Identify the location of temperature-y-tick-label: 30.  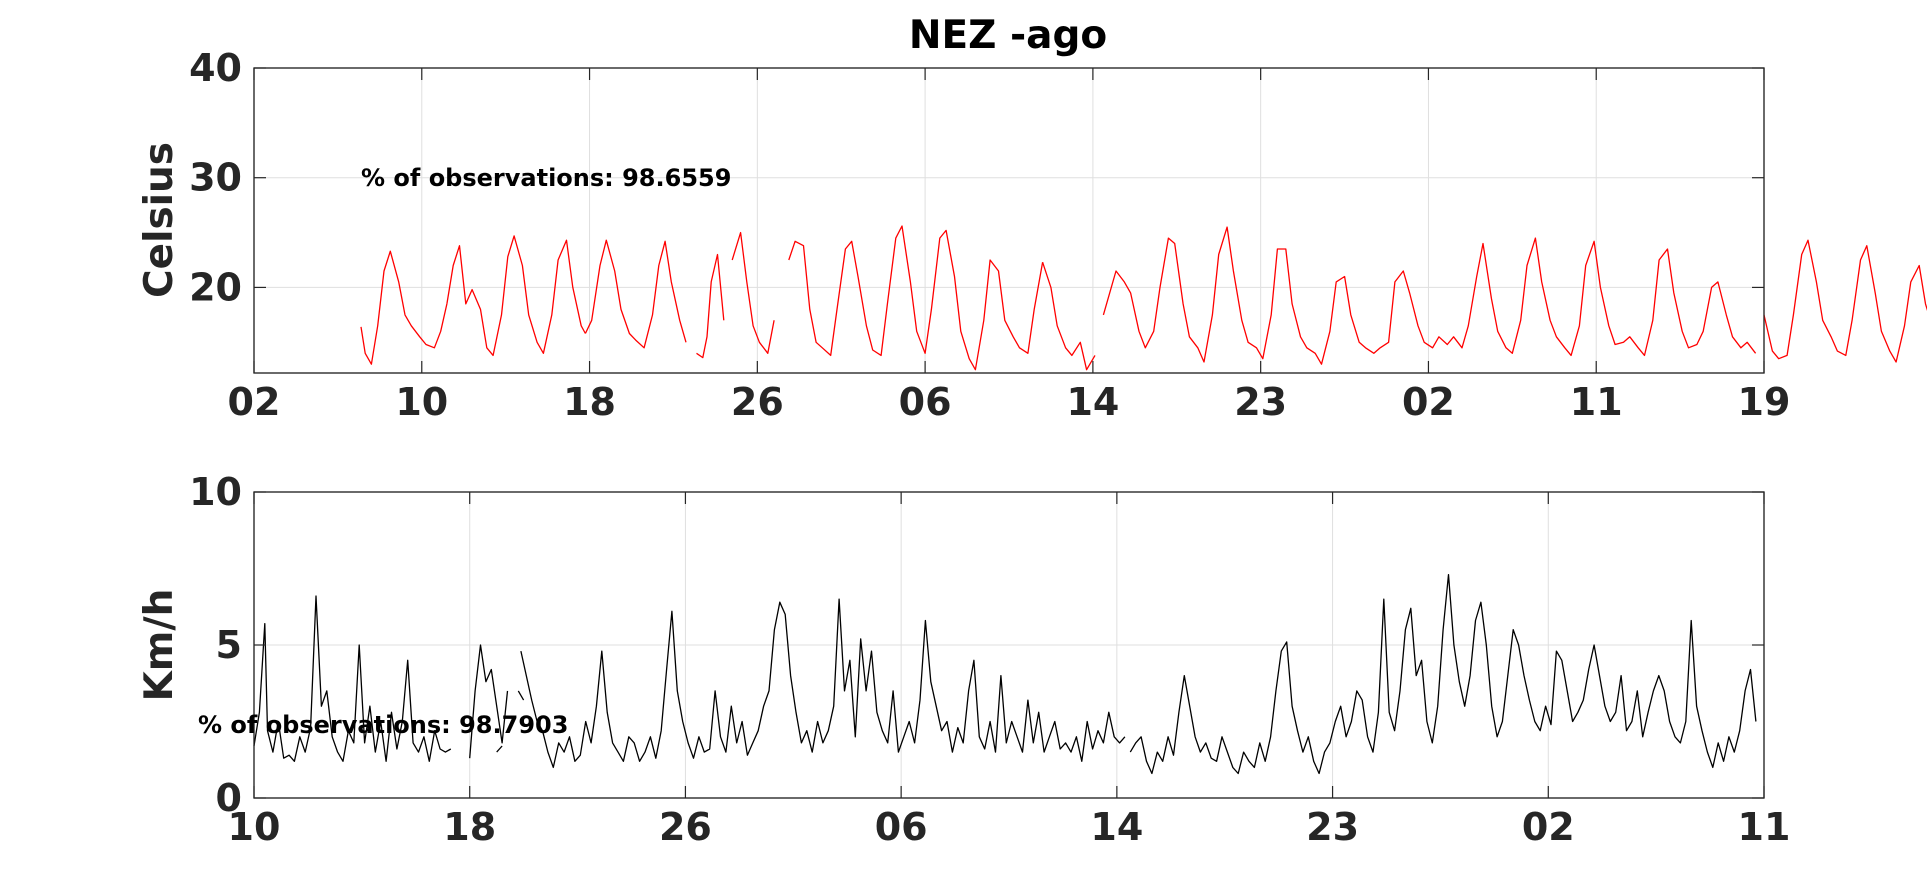
(215, 178).